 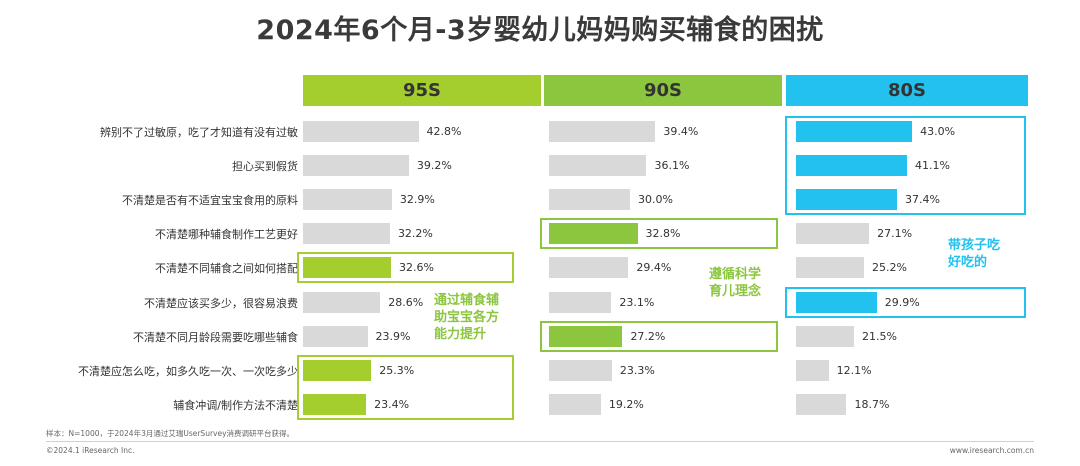 I want to click on data-label: 27.1%, so click(x=895, y=234).